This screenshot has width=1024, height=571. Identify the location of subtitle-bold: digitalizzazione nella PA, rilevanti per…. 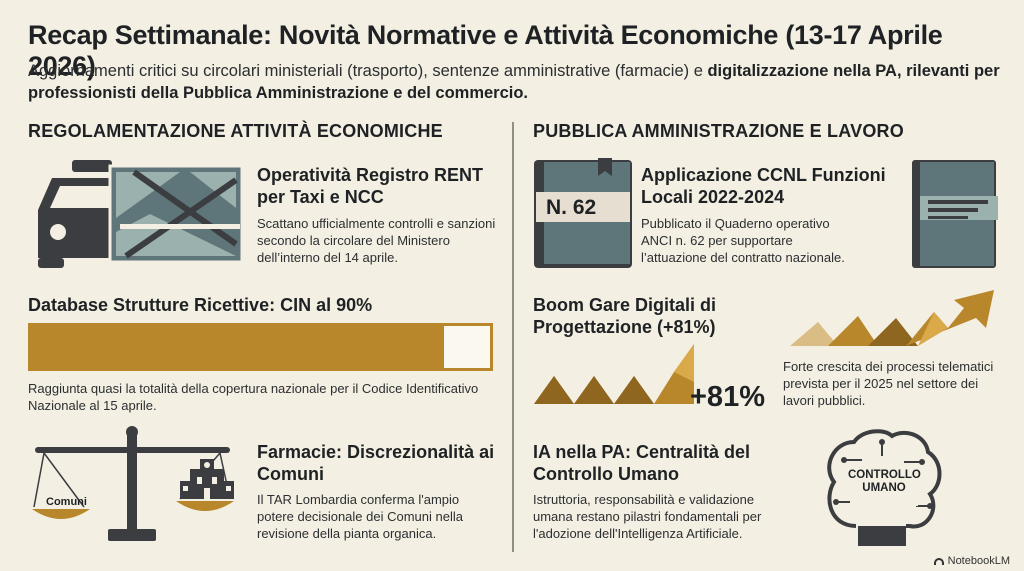
(514, 82).